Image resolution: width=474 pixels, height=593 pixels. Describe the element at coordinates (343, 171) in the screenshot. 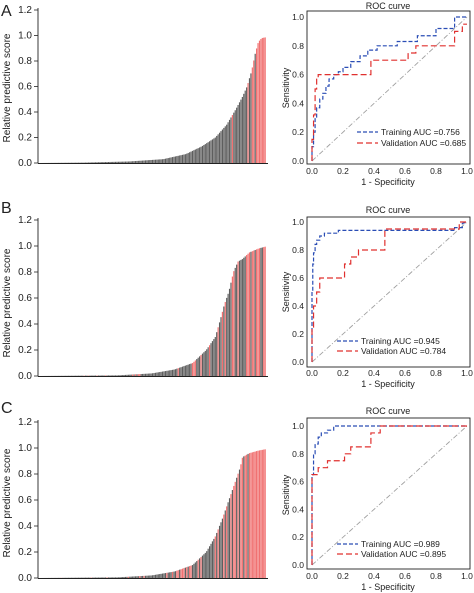

I see `roc-xtick-label: 0.2` at that location.